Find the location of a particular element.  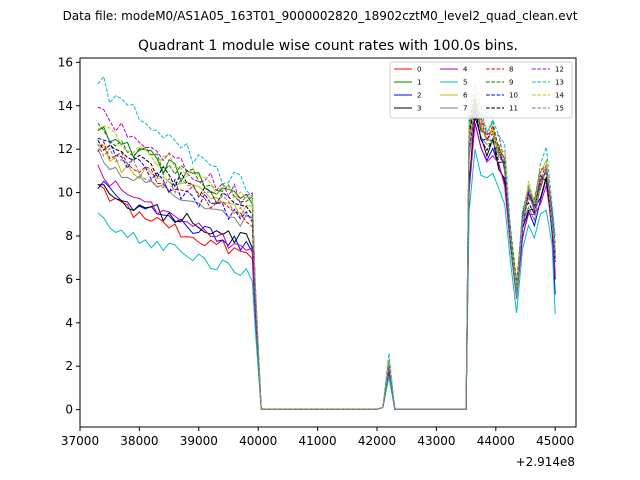

y-tick-label: 14 is located at coordinates (65, 106).